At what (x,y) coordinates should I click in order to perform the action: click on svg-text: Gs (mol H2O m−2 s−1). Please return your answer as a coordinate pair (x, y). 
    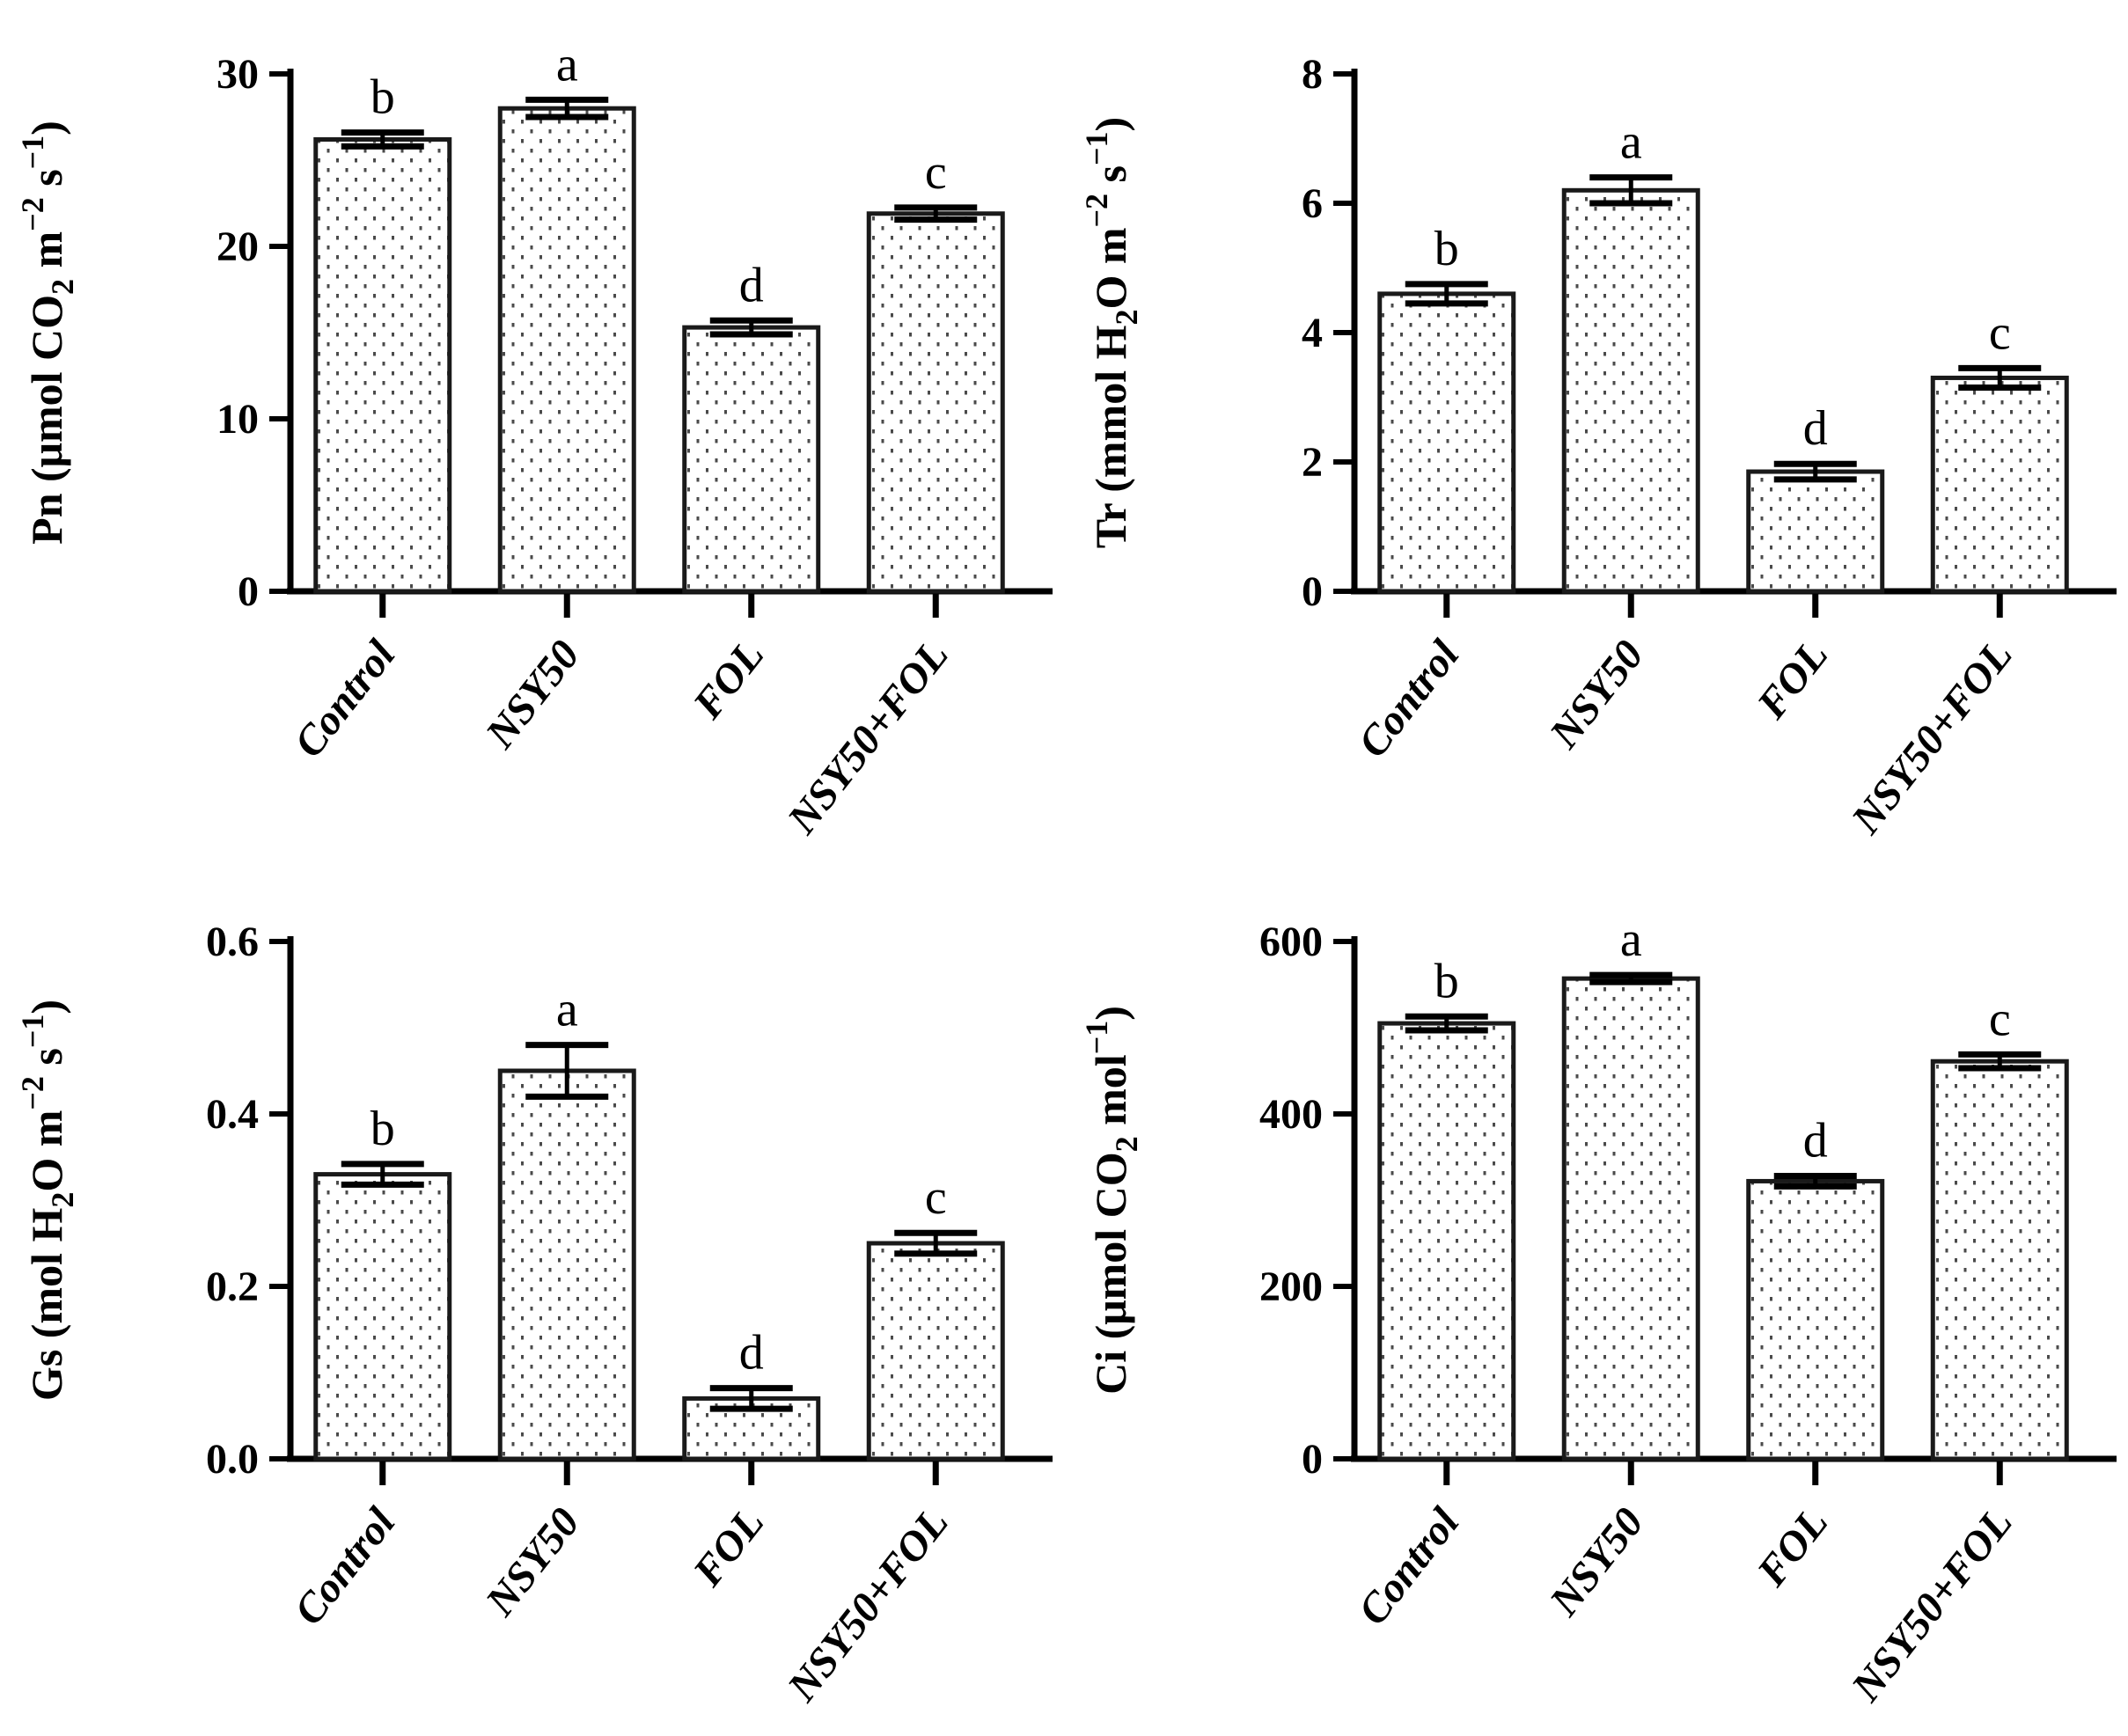
    Looking at the image, I should click on (47, 1200).